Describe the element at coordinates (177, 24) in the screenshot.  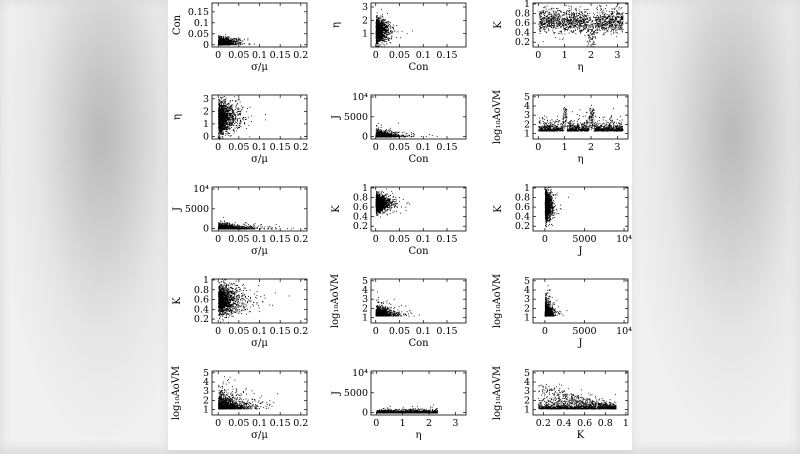
I see `y-axis-label: Con` at that location.